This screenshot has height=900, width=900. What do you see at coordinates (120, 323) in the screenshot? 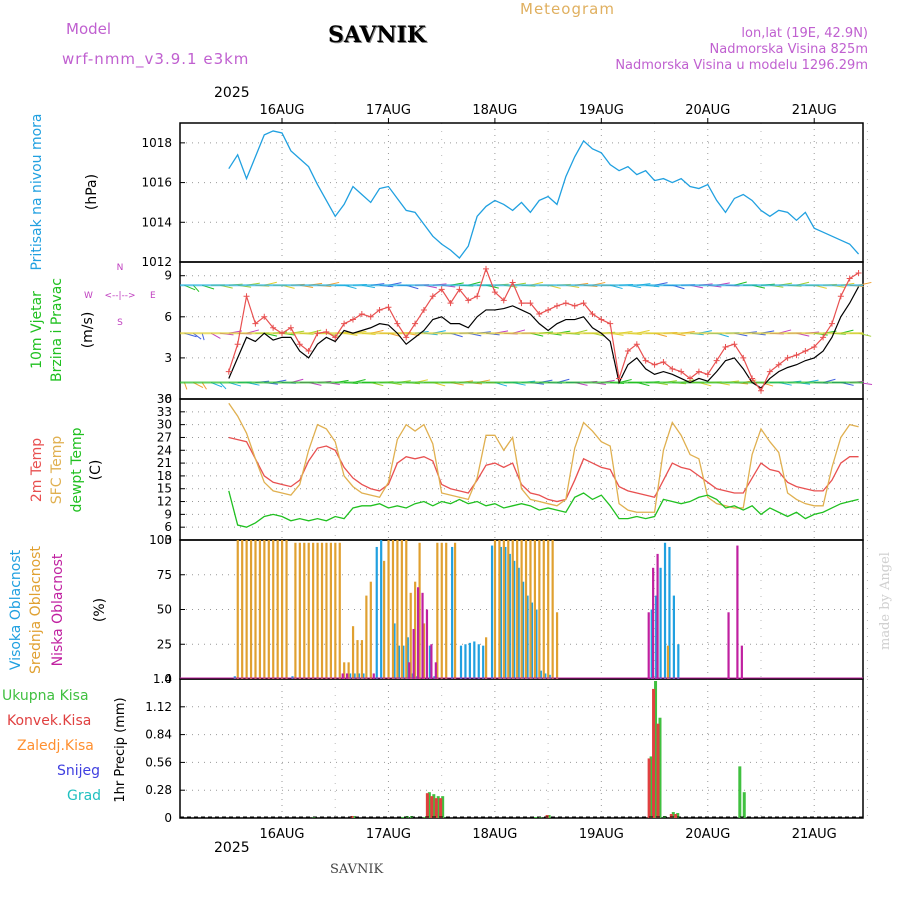
I see `wind-dir-s: S` at bounding box center [120, 323].